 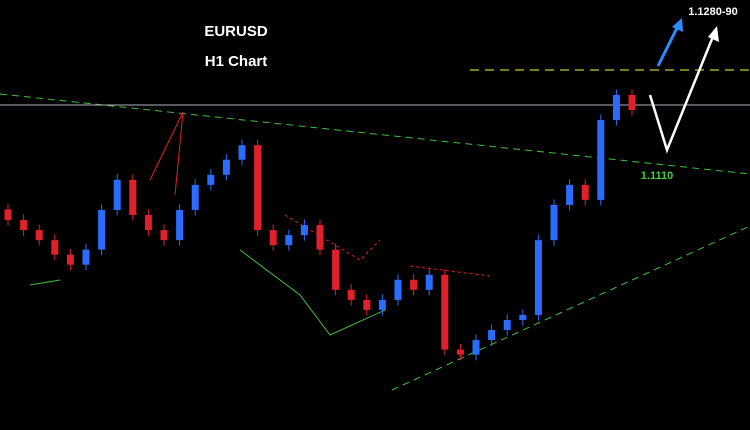 I want to click on level-label: 1.1110, so click(x=657, y=176).